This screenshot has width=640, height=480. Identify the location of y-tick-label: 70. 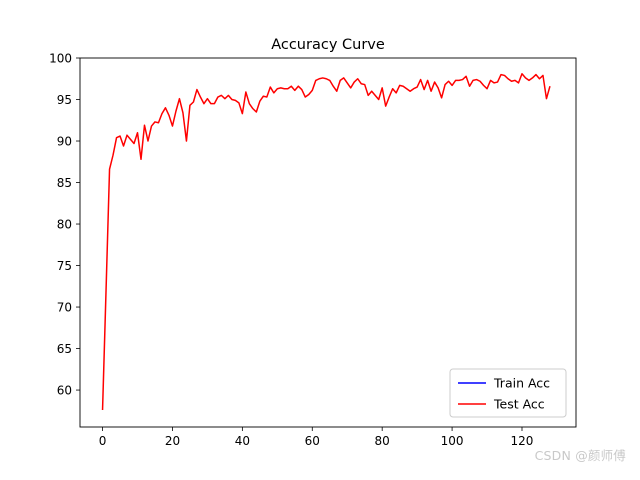
(64, 308).